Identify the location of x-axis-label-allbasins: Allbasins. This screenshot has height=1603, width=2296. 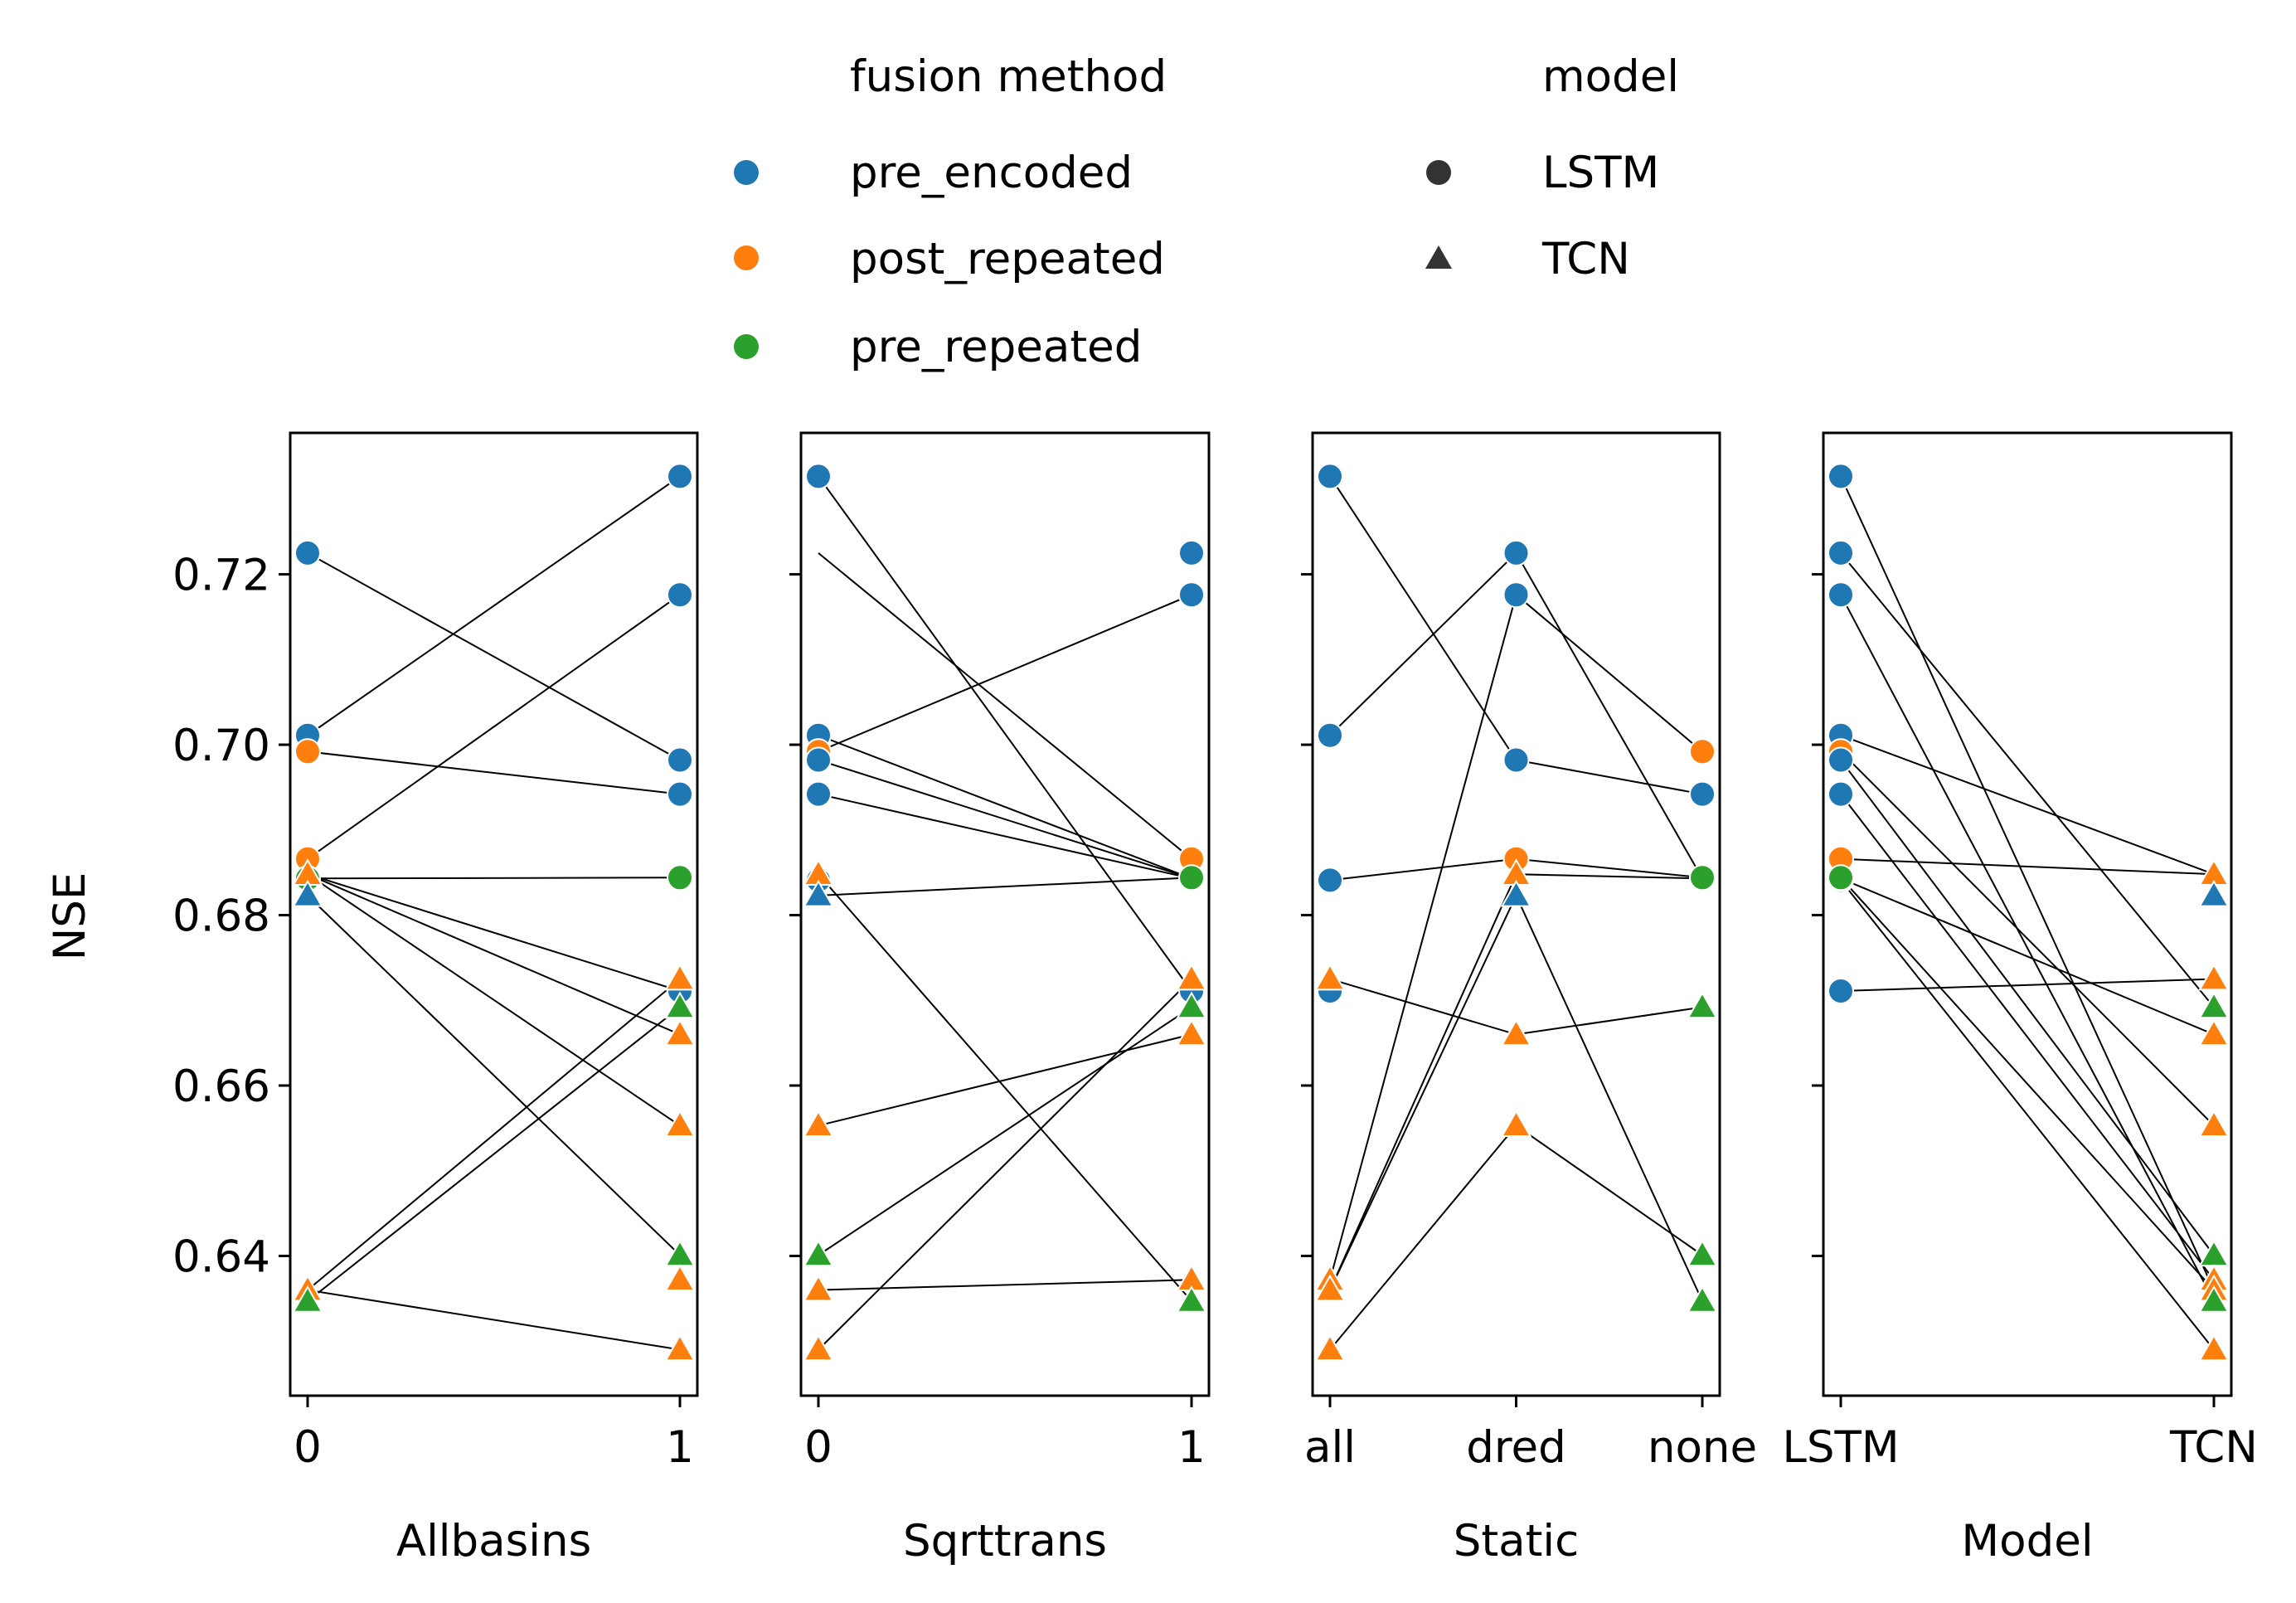
(494, 1541).